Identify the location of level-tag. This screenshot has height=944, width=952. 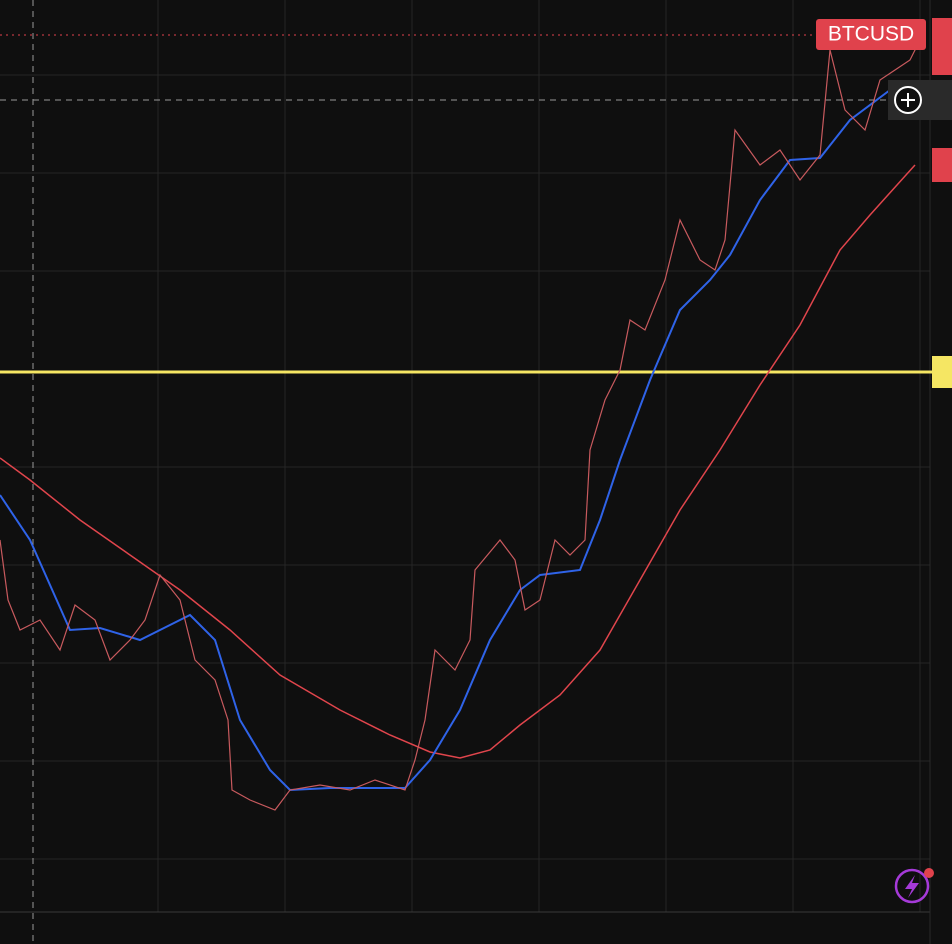
(942, 372).